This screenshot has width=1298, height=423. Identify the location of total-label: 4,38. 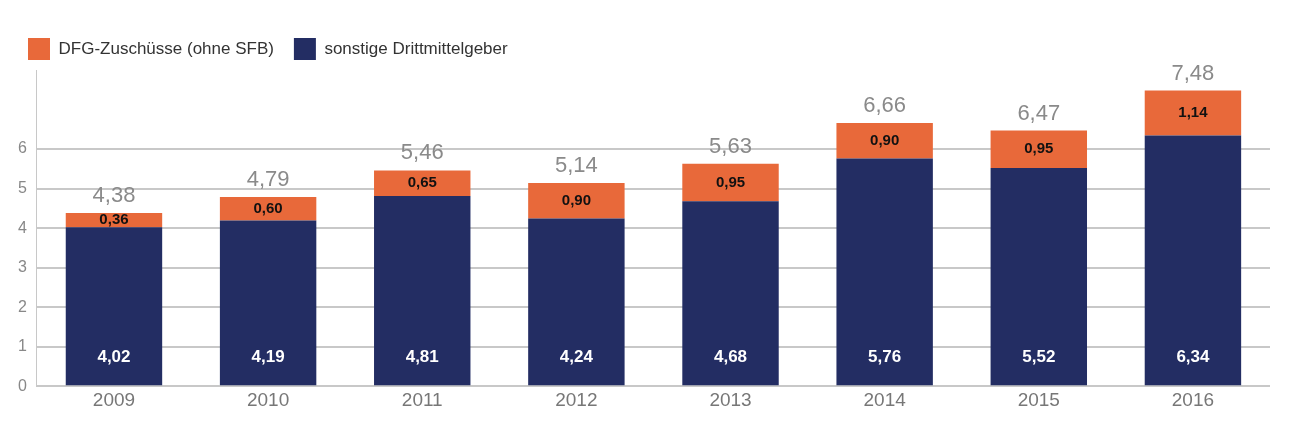
(114, 195).